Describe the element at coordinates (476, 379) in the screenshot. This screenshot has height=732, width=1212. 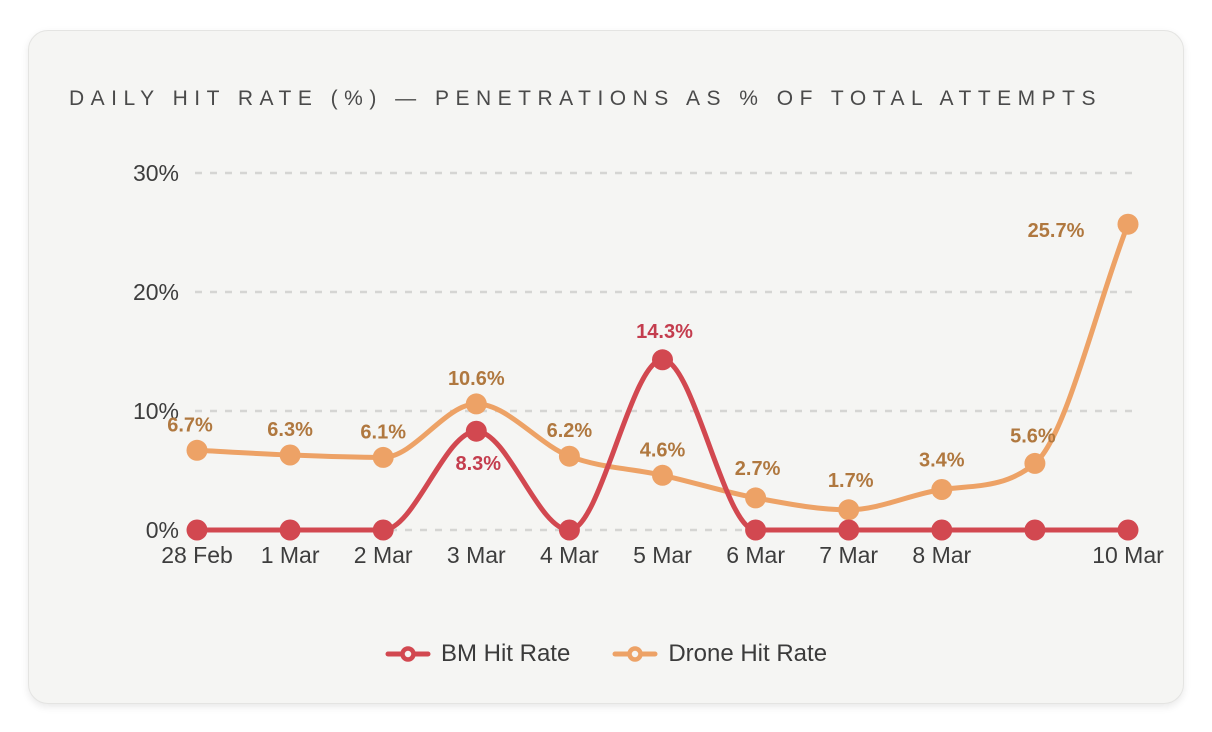
I see `drone-data-label: 10.6%` at that location.